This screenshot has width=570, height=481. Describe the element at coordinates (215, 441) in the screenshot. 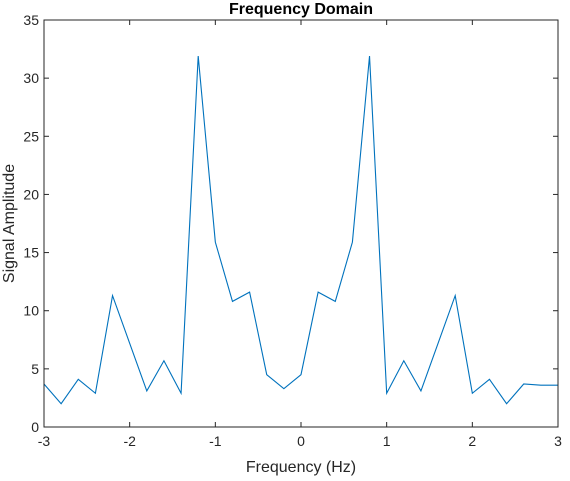

I see `x-tick-label: -1` at that location.